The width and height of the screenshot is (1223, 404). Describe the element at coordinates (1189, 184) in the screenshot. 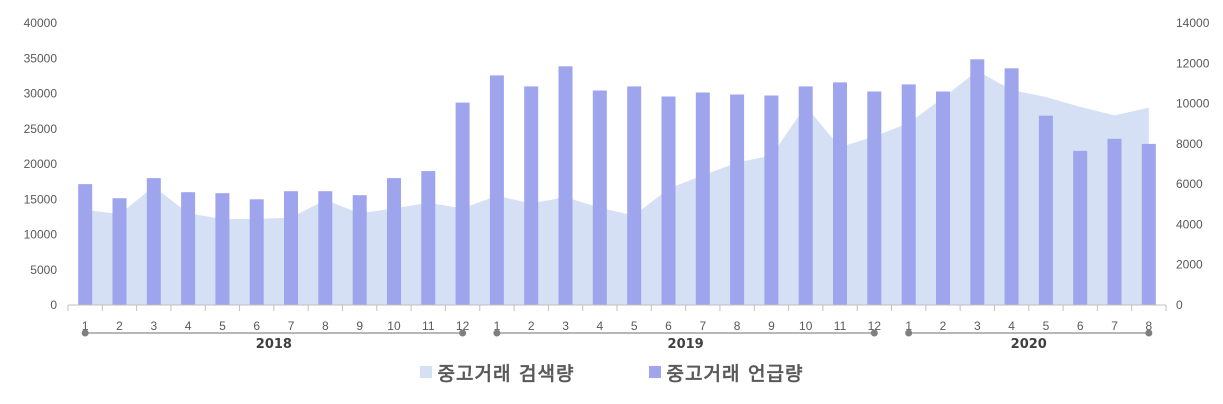

I see `right-tick-label: 6000` at that location.